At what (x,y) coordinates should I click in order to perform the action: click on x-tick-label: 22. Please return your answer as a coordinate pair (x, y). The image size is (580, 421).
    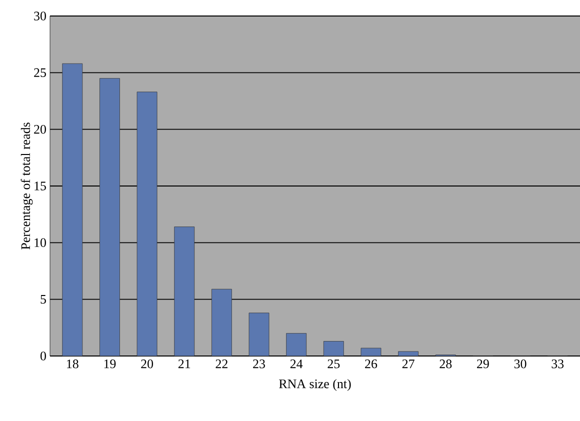
    Looking at the image, I should click on (222, 364).